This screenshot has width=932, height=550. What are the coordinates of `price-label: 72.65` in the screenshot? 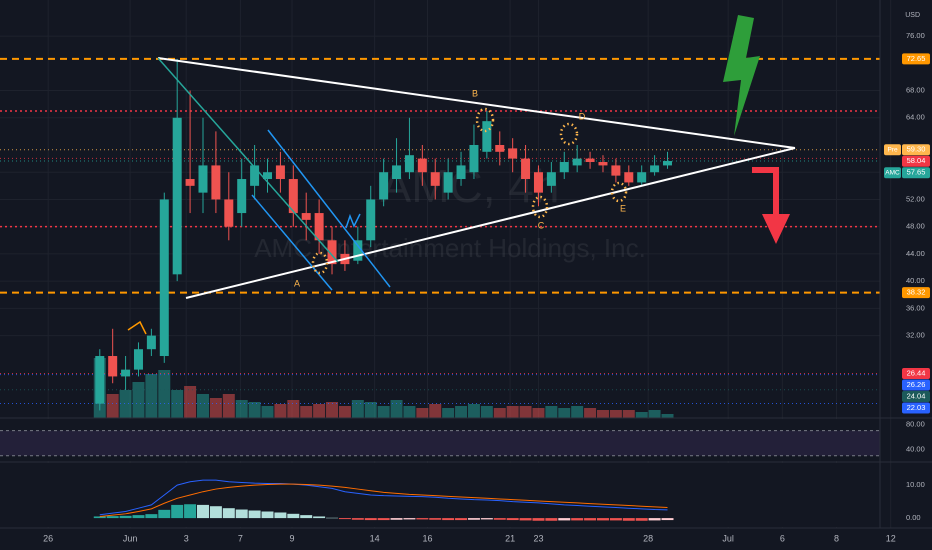 It's located at (916, 58).